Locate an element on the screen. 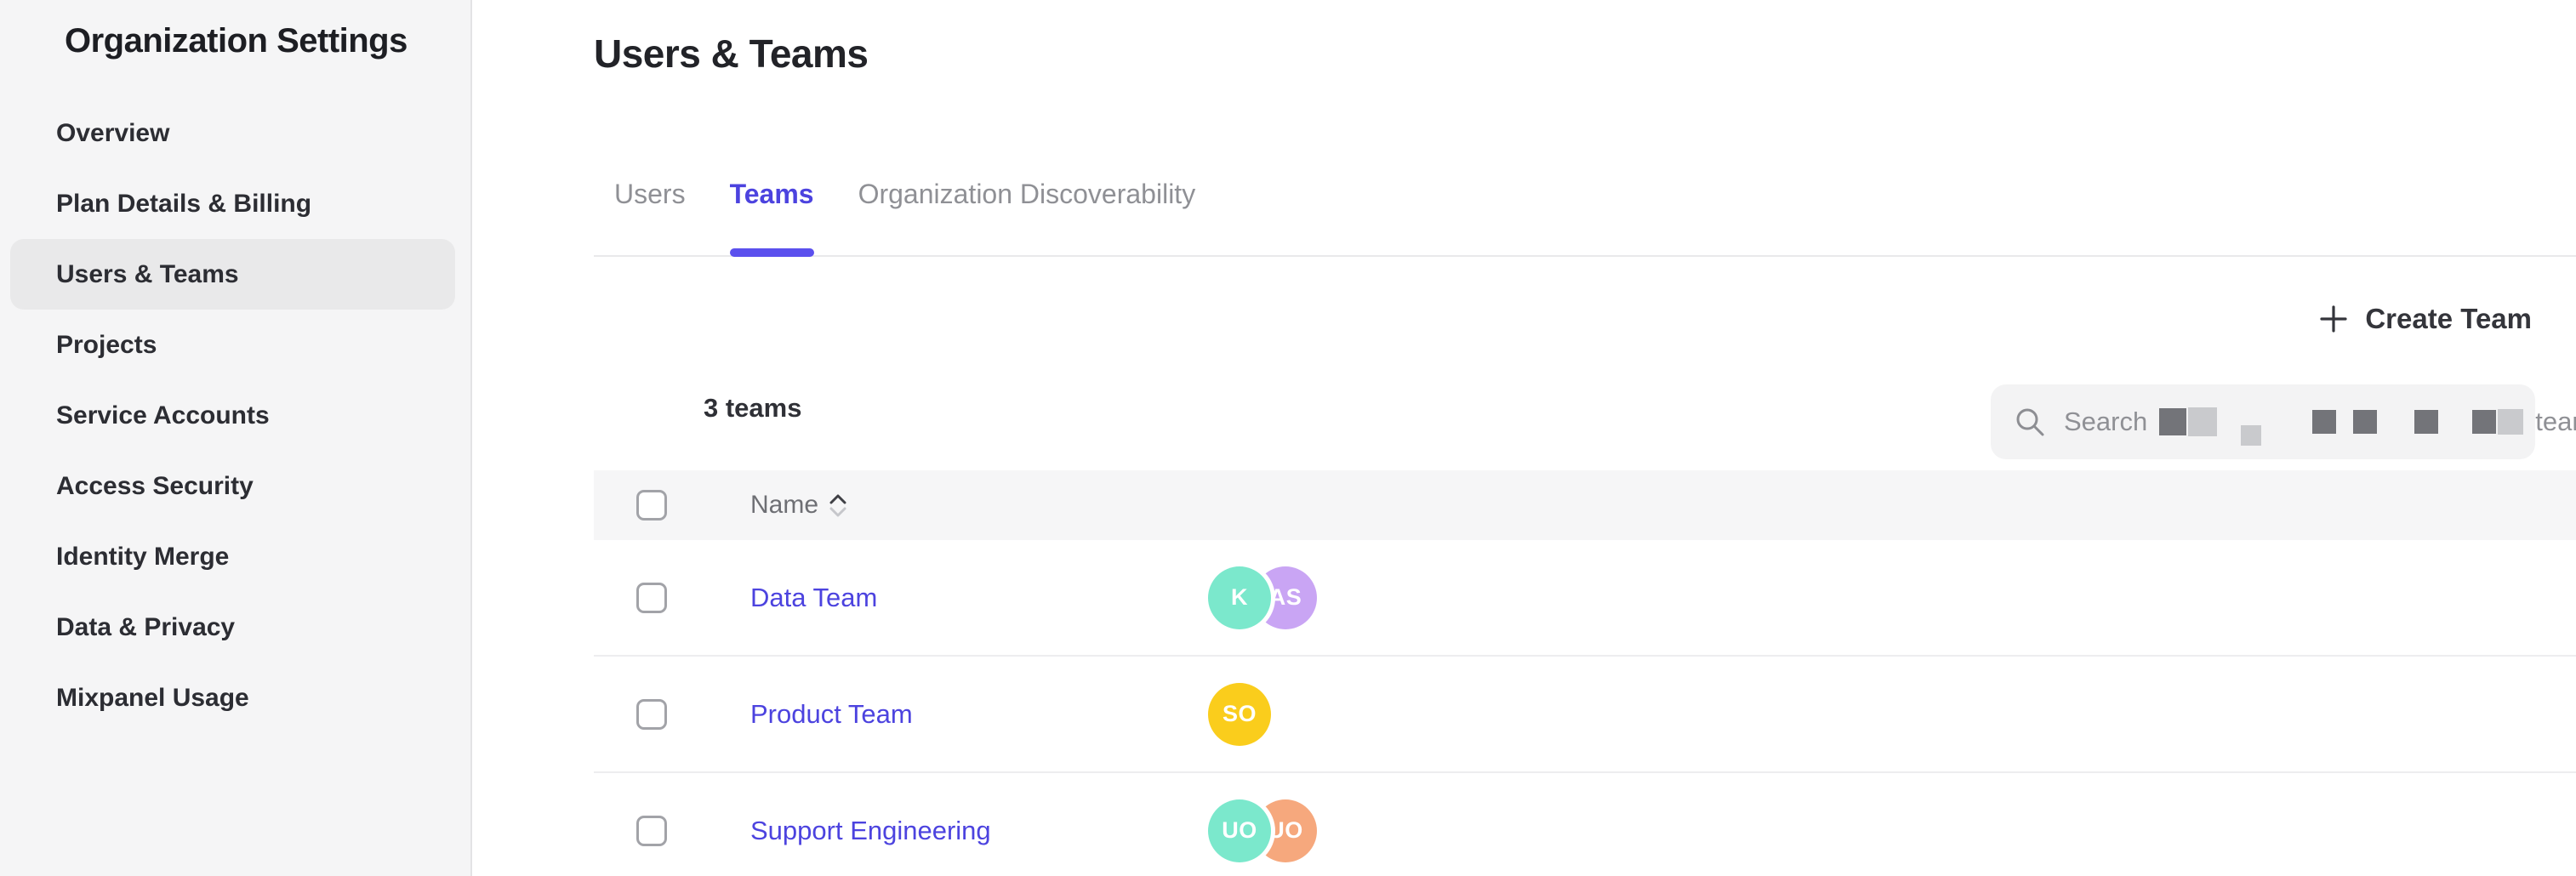 The width and height of the screenshot is (2576, 876). create-team-button: Create Team is located at coordinates (2425, 319).